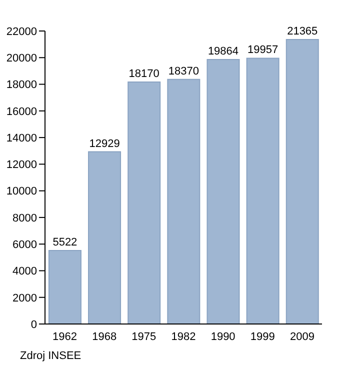 This screenshot has height=373, width=350. I want to click on x-tick-label: 2009, so click(302, 336).